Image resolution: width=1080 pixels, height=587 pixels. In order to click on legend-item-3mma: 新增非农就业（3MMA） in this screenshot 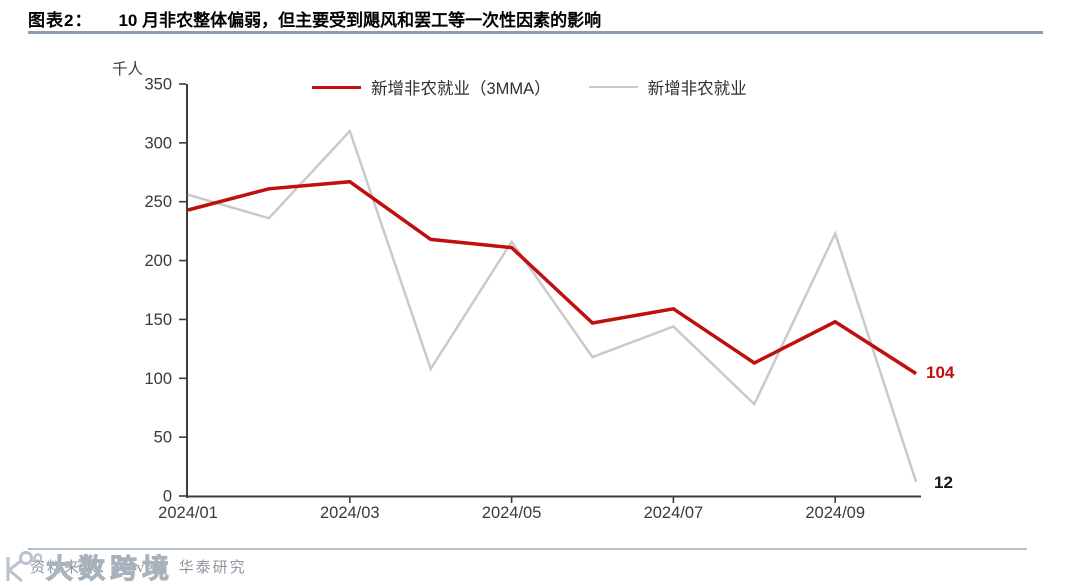, I will do `click(431, 87)`.